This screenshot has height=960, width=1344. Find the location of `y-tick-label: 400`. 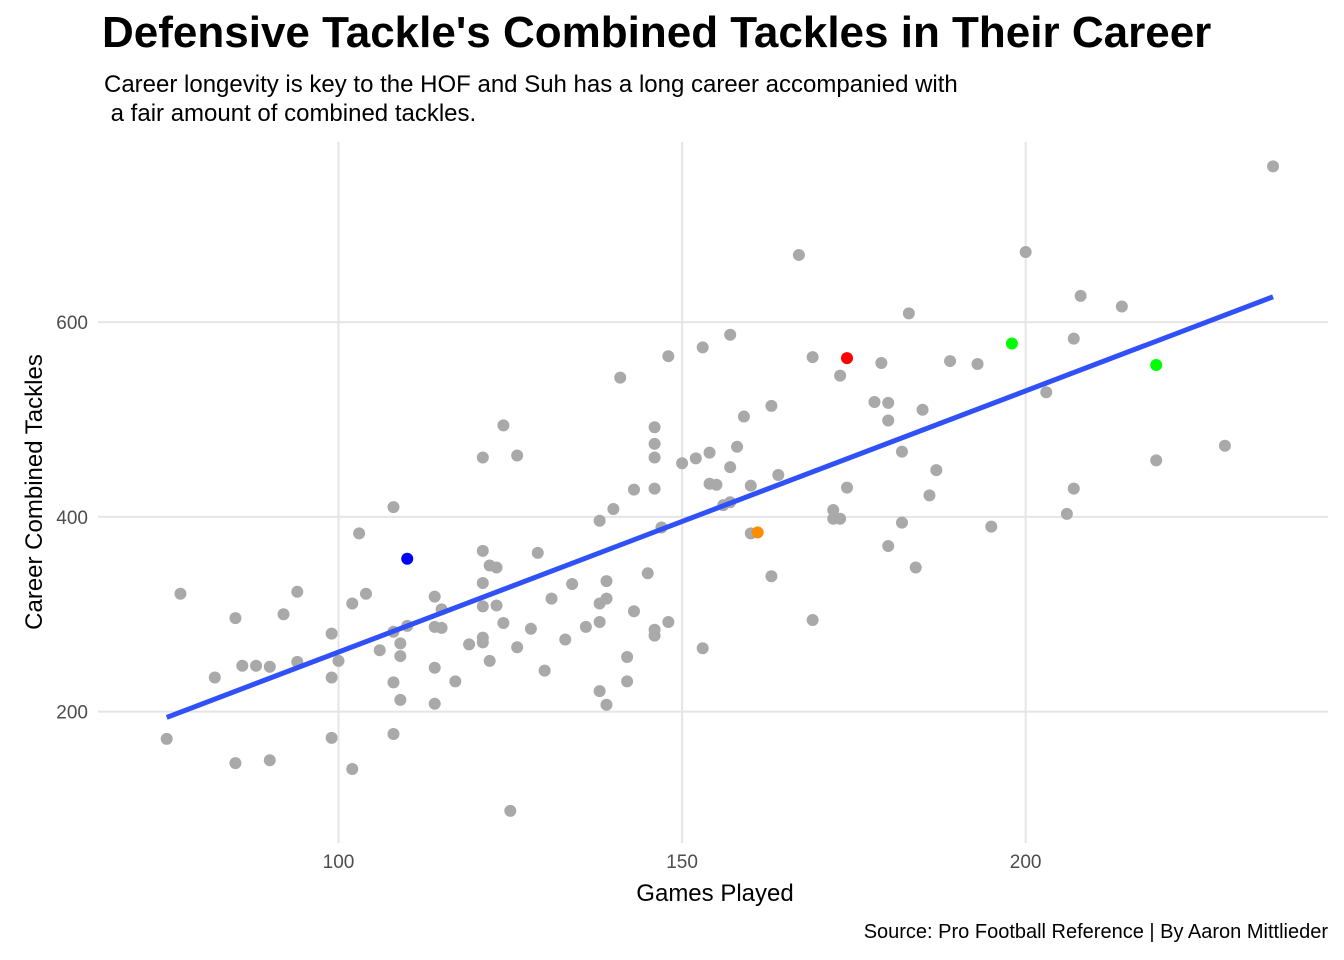

y-tick-label: 400 is located at coordinates (72, 518).